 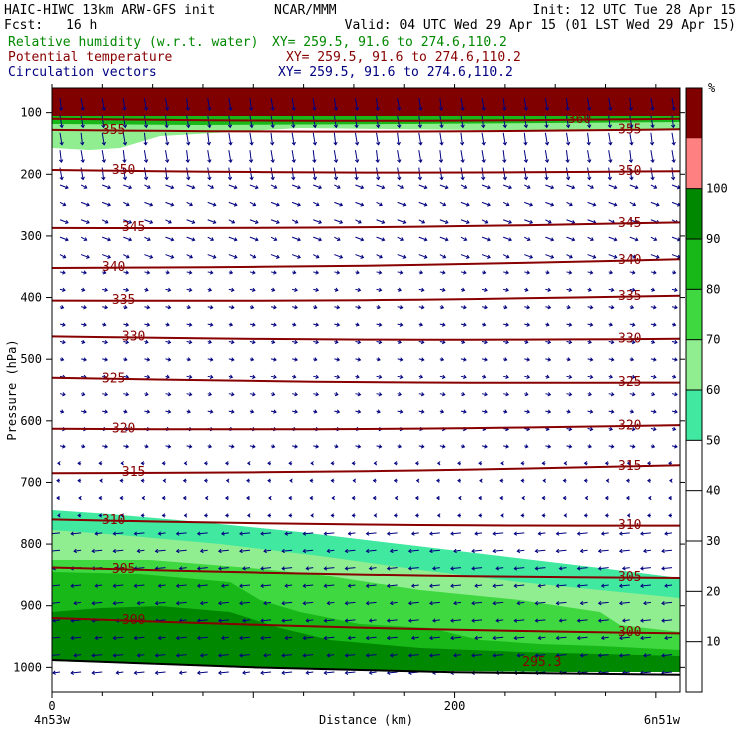 I want to click on x-tick-label: 200, so click(x=455, y=706).